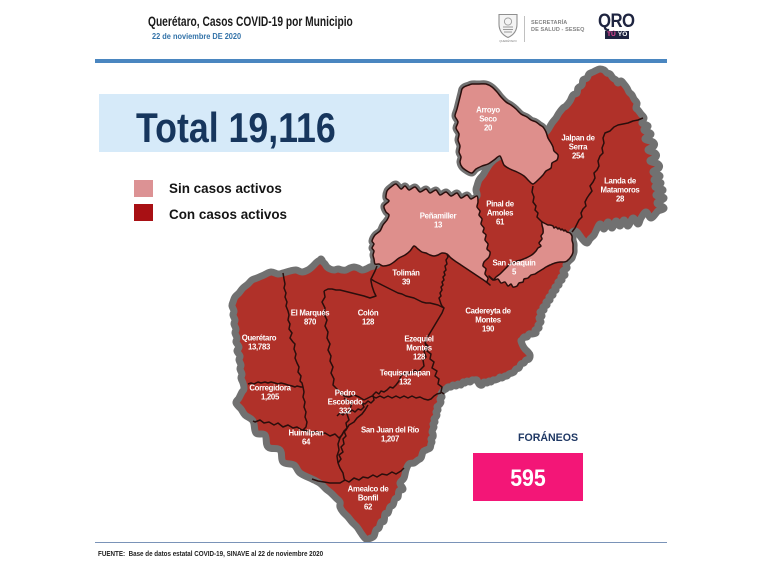 The image size is (768, 576). I want to click on svg-text: 64, so click(306, 442).